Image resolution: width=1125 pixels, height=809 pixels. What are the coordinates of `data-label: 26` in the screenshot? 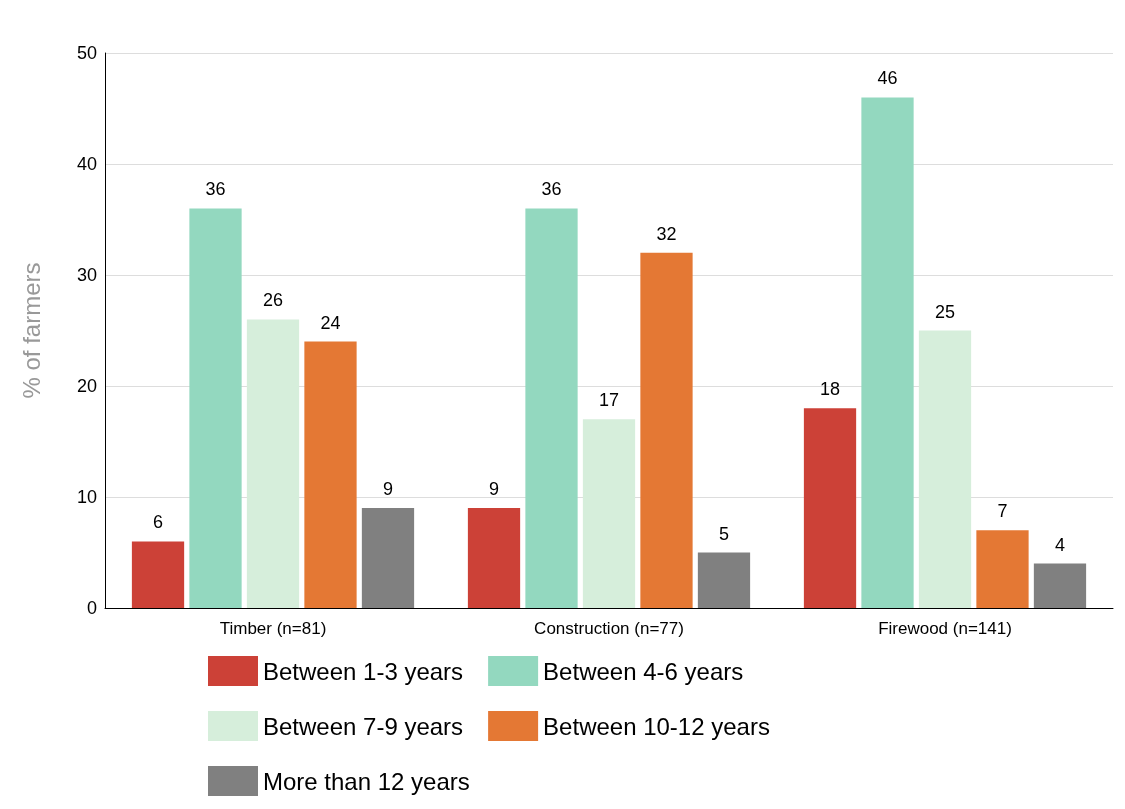 It's located at (273, 300).